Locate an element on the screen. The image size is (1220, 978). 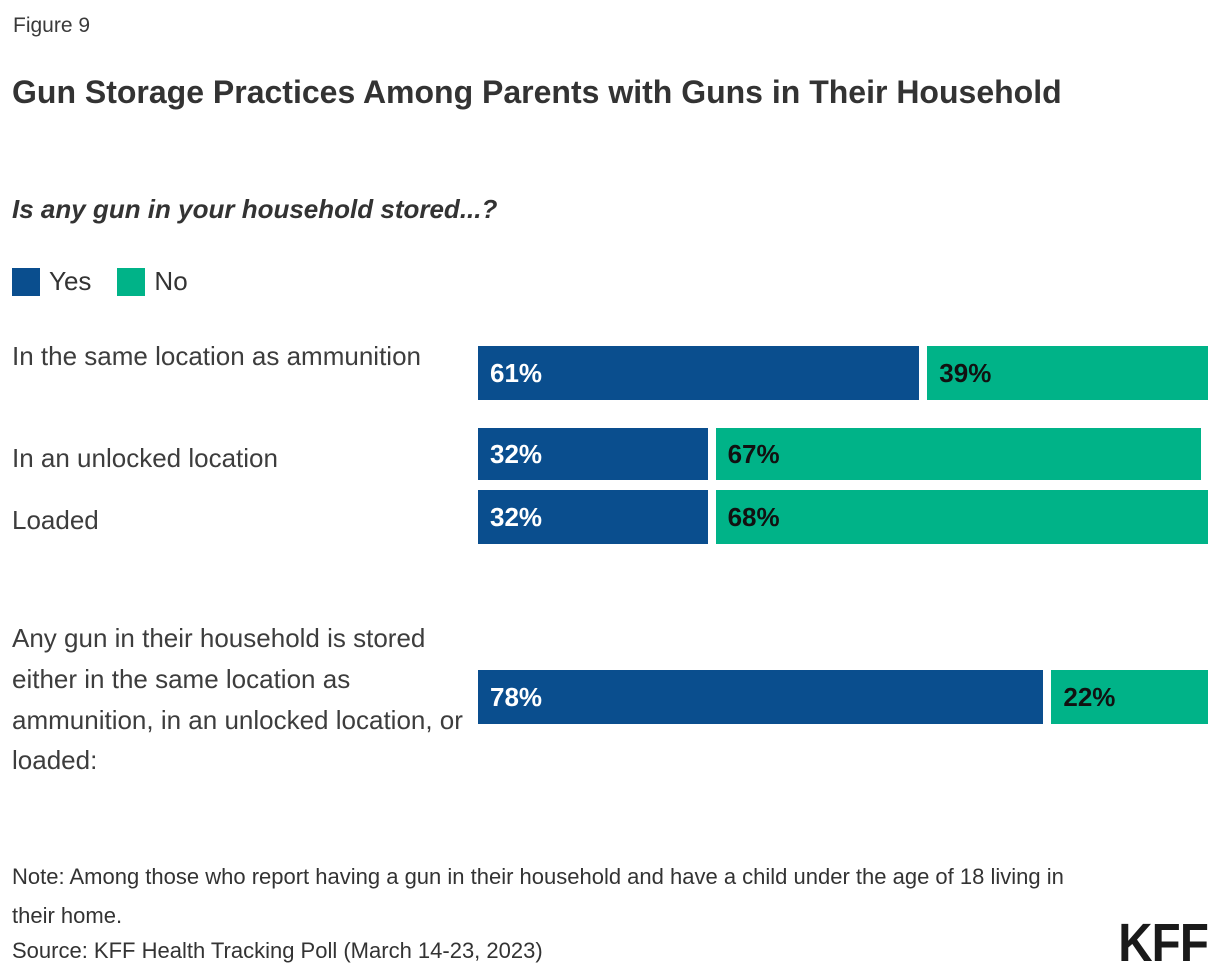
legend-item-no: No is located at coordinates (152, 281).